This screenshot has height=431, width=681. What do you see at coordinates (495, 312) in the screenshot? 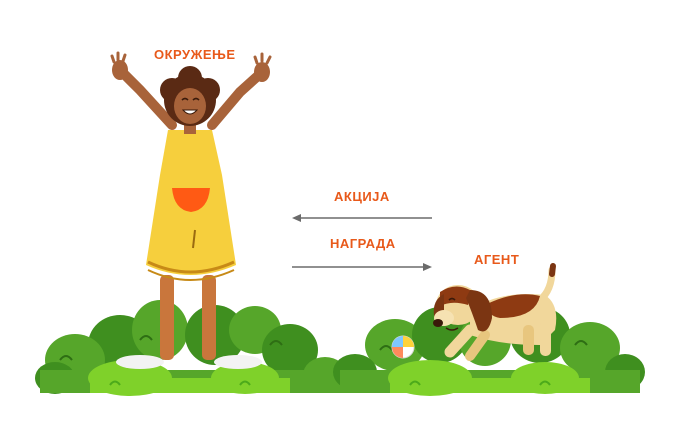
I see `dog-agent-icon` at bounding box center [495, 312].